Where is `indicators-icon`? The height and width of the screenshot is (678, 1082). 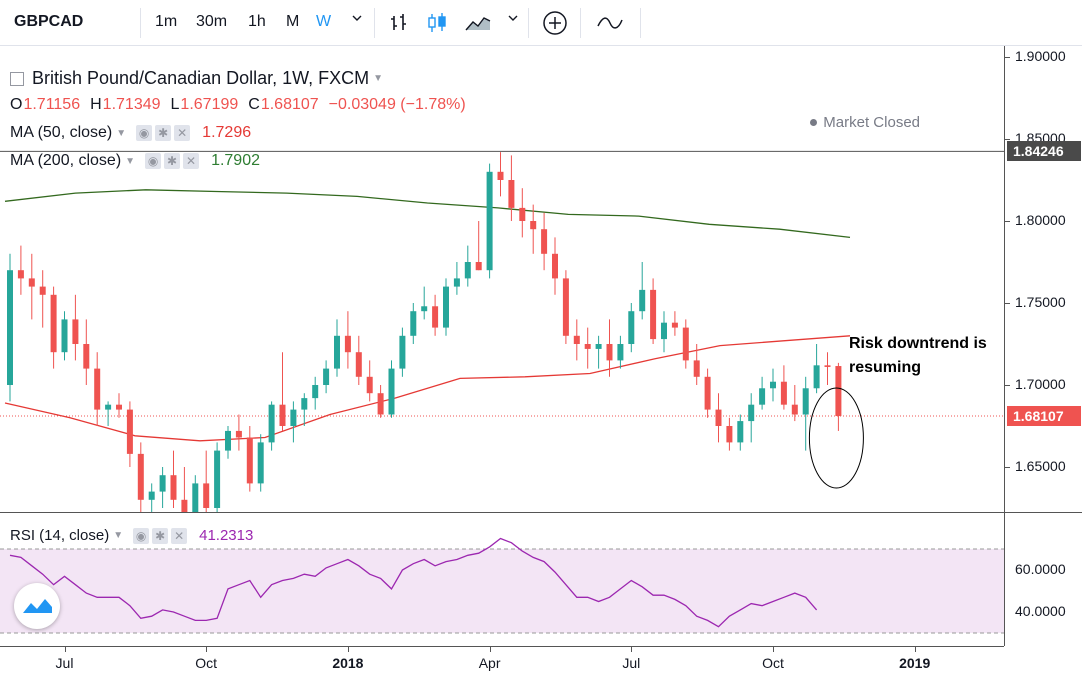 indicators-icon is located at coordinates (609, 23).